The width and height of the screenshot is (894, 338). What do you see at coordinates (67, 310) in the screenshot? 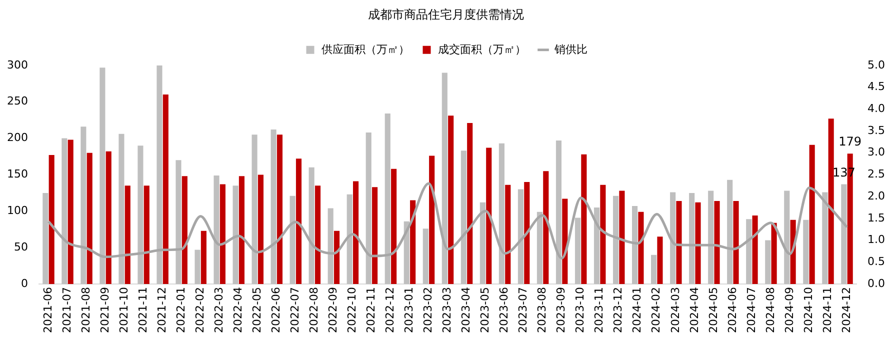
I see `x-tick-label: 2021-07` at bounding box center [67, 310].